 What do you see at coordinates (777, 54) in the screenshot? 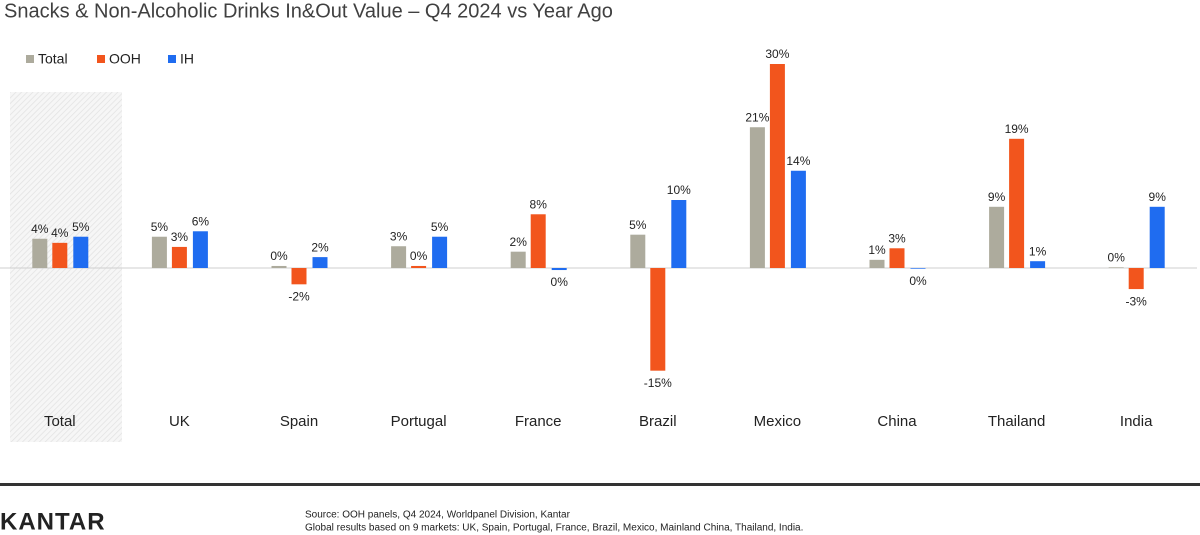
I see `data-label: 30%` at bounding box center [777, 54].